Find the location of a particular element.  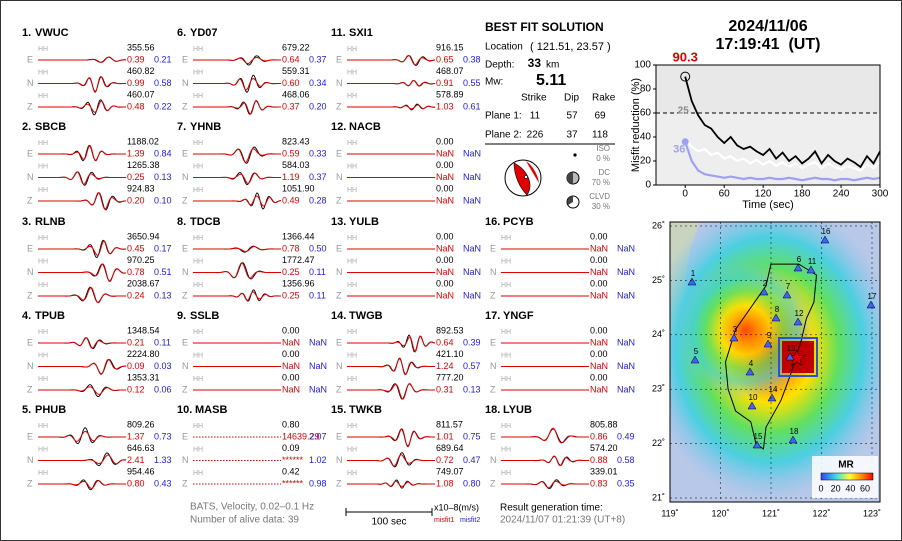

station-label: 9 is located at coordinates (769, 335).